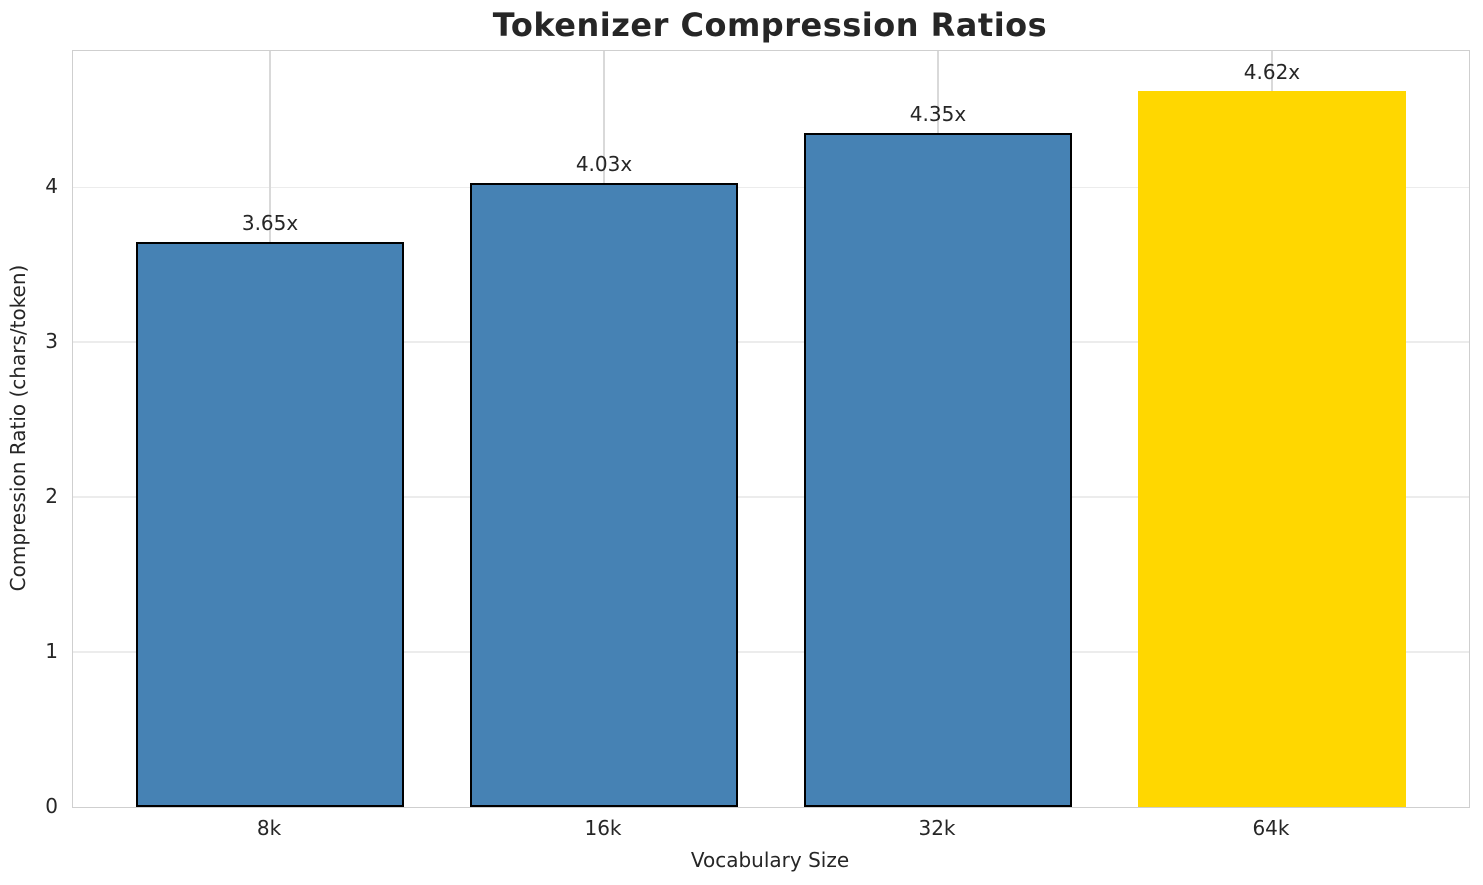 The image size is (1483, 885). What do you see at coordinates (937, 828) in the screenshot?
I see `x-tick-label: 32k` at bounding box center [937, 828].